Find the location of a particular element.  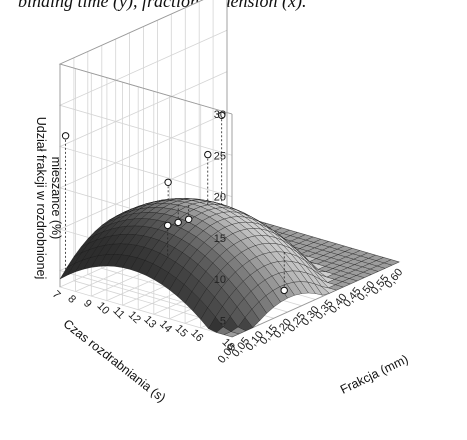

y-tick-label: 11 is located at coordinates (118, 313).